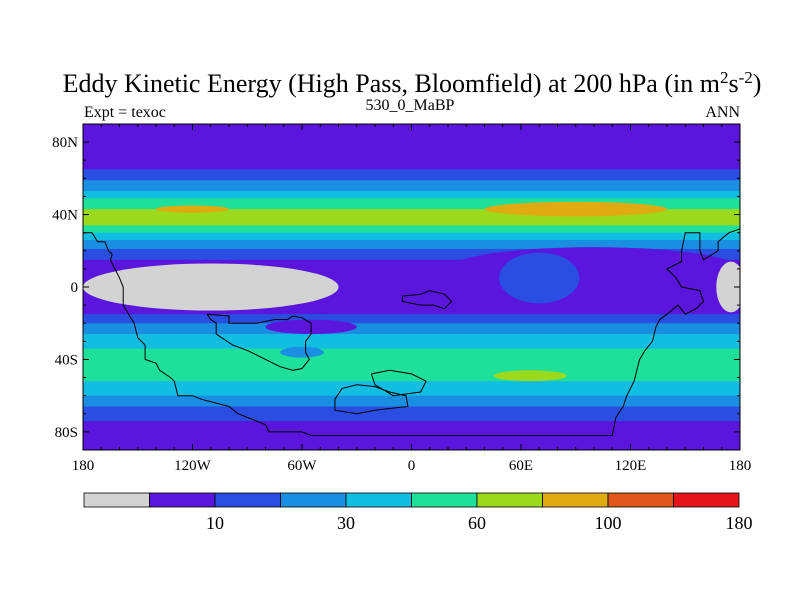 The width and height of the screenshot is (800, 600). What do you see at coordinates (722, 112) in the screenshot?
I see `season-label: ANN` at bounding box center [722, 112].